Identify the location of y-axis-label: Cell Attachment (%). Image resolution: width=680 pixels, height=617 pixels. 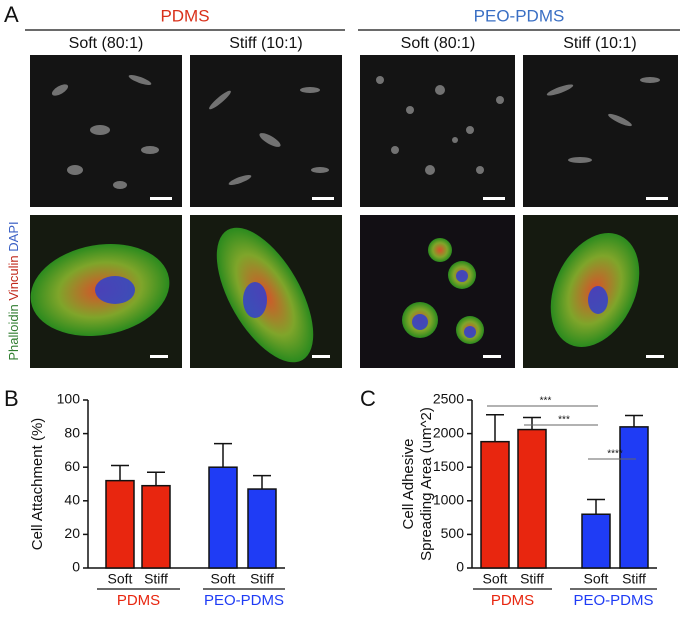
(37, 484).